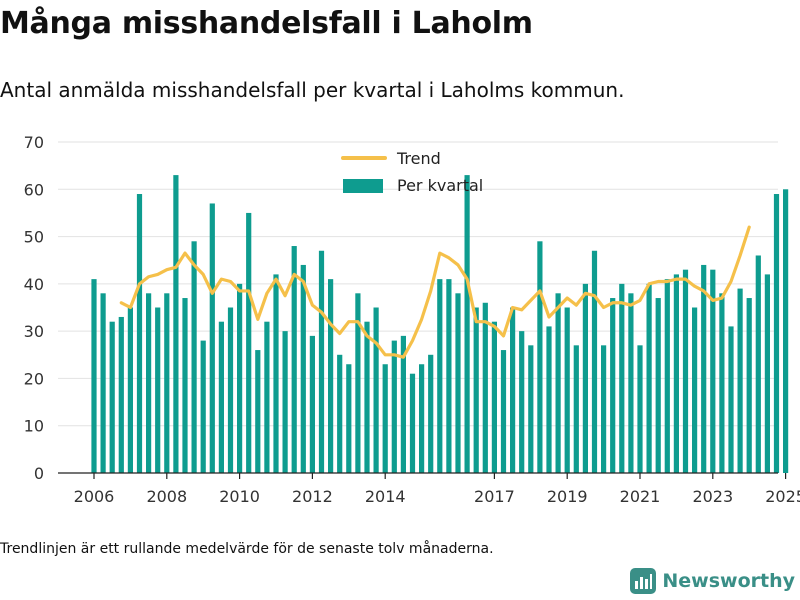  I want to click on newsworthy-logo-icon, so click(643, 581).